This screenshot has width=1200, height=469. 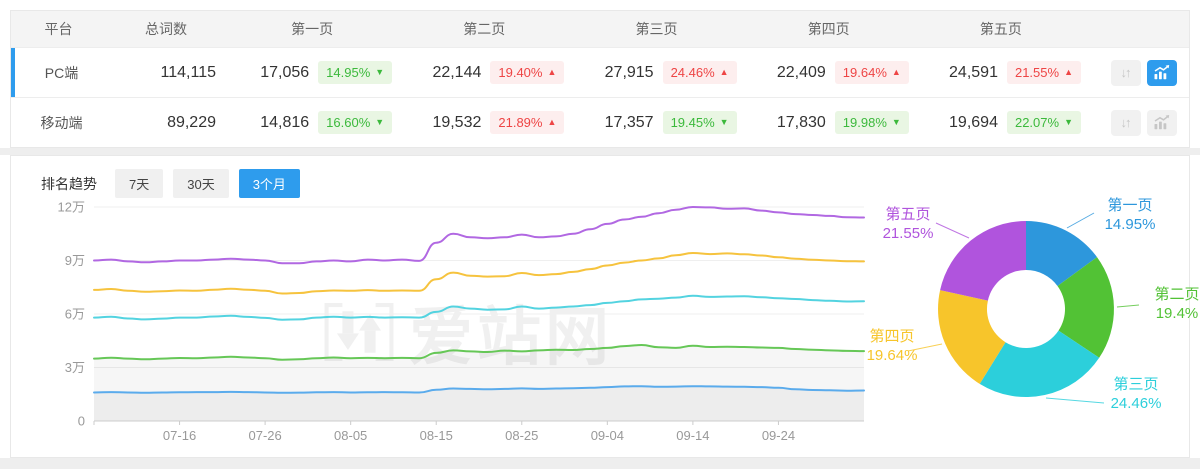 I want to click on x-tick-label: 08-15, so click(x=436, y=435).